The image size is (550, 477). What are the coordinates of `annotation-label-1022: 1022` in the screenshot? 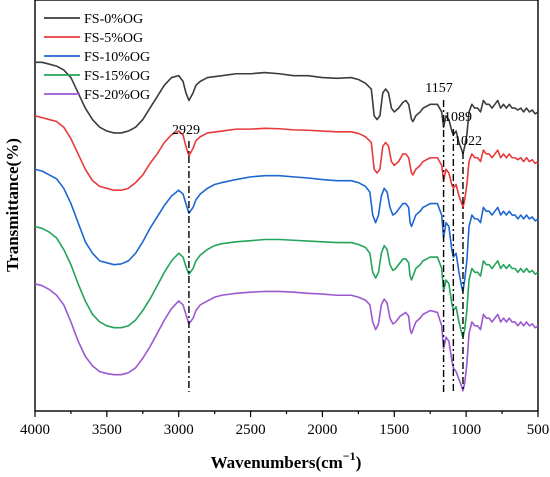 It's located at (468, 141).